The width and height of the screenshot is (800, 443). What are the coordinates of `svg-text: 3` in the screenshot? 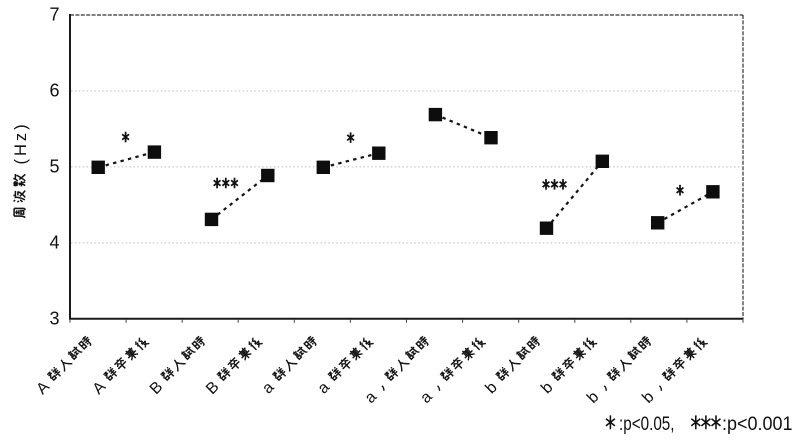 It's located at (54, 319).